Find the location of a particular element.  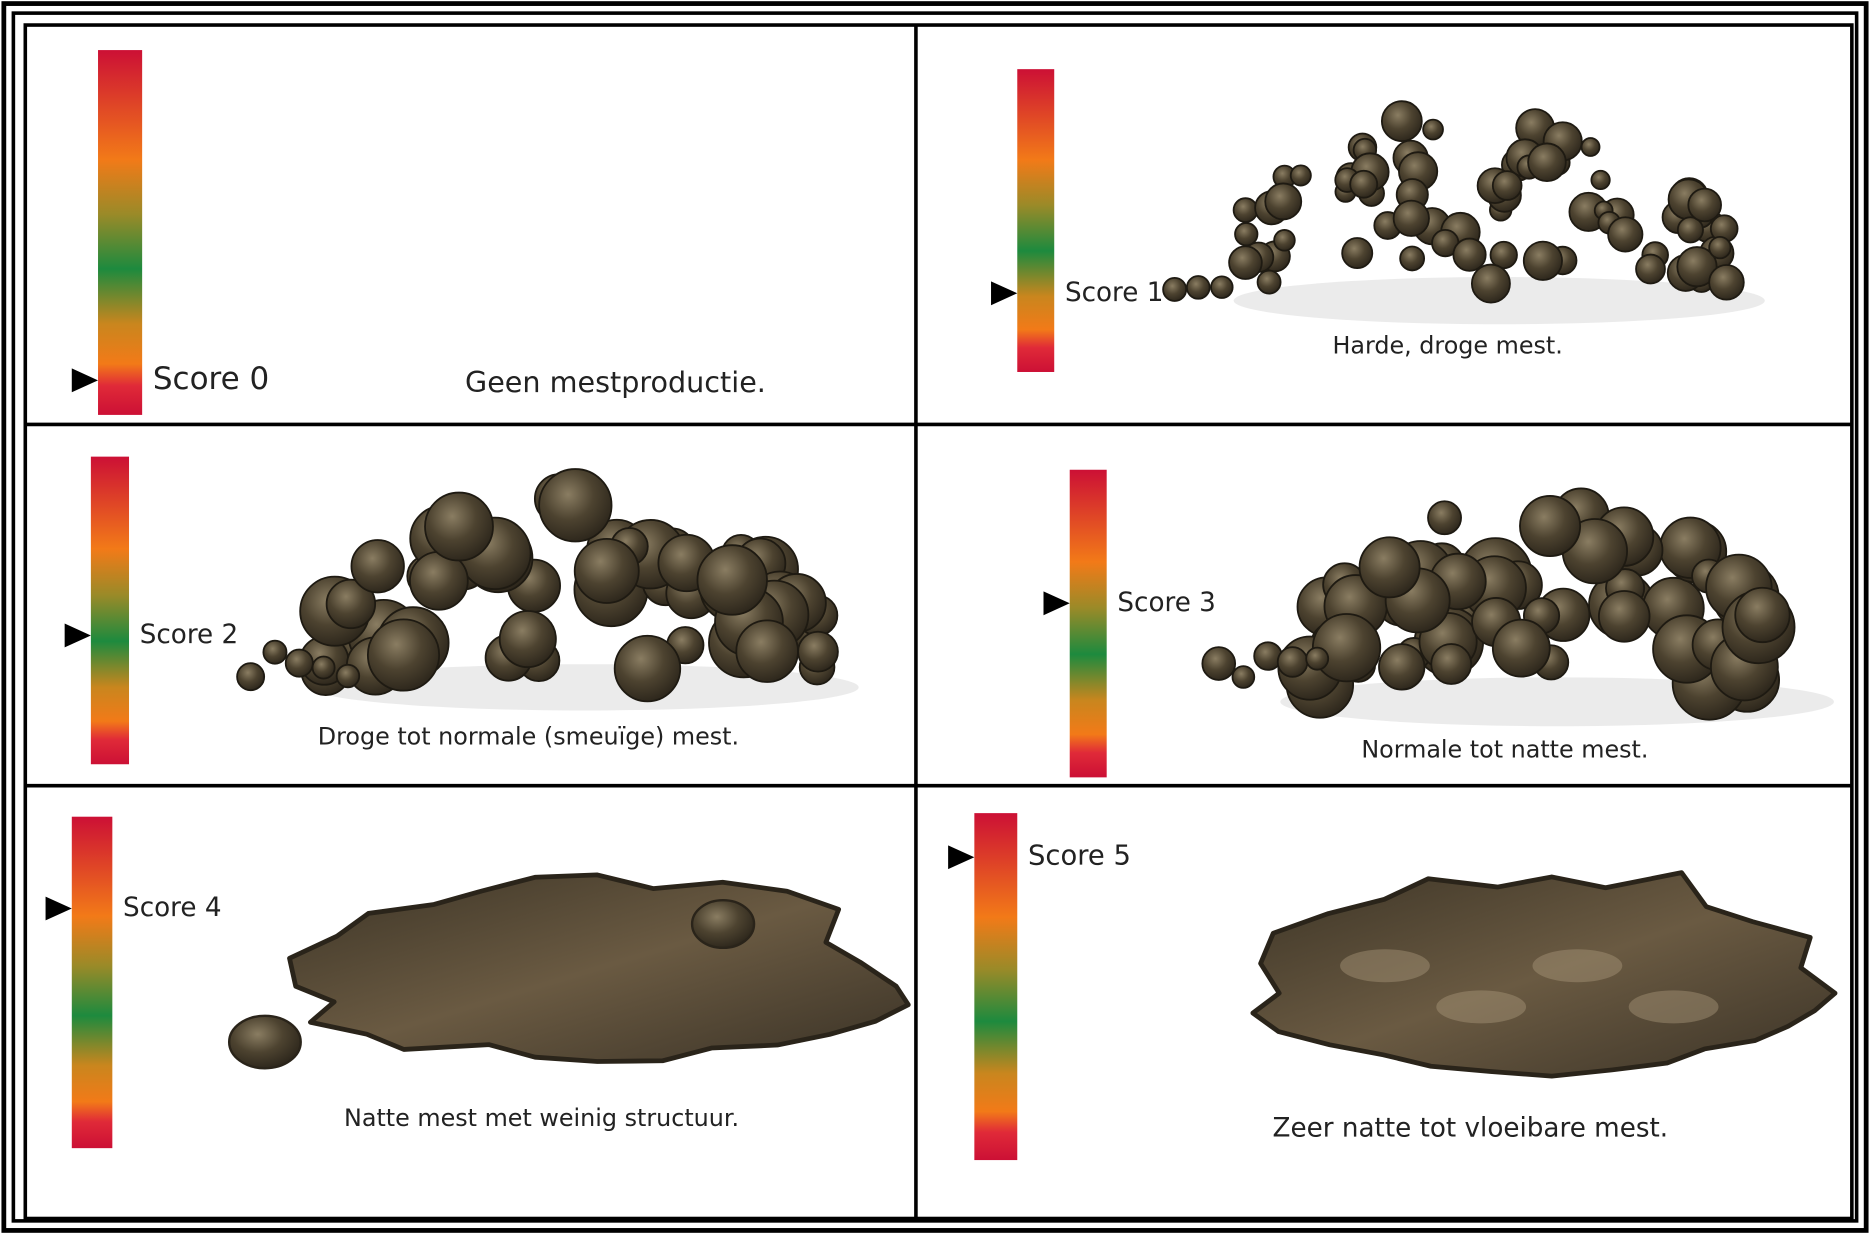

shadow is located at coordinates (585, 687).